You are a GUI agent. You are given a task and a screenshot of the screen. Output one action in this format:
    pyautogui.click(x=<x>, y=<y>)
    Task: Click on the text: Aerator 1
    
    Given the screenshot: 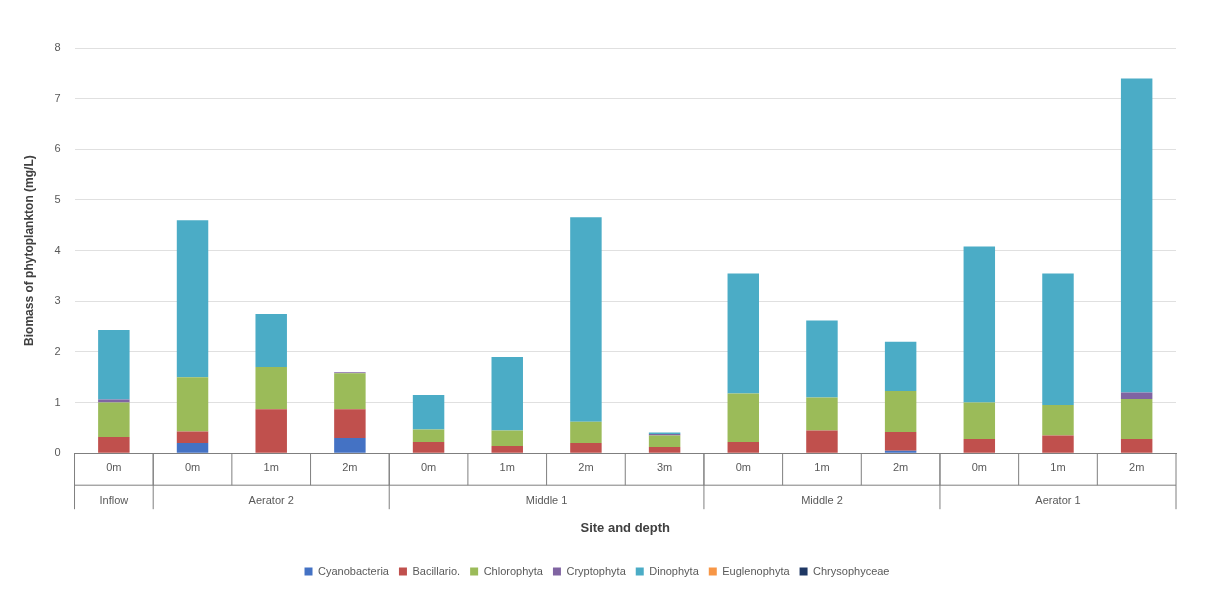 What is the action you would take?
    pyautogui.click(x=1058, y=500)
    